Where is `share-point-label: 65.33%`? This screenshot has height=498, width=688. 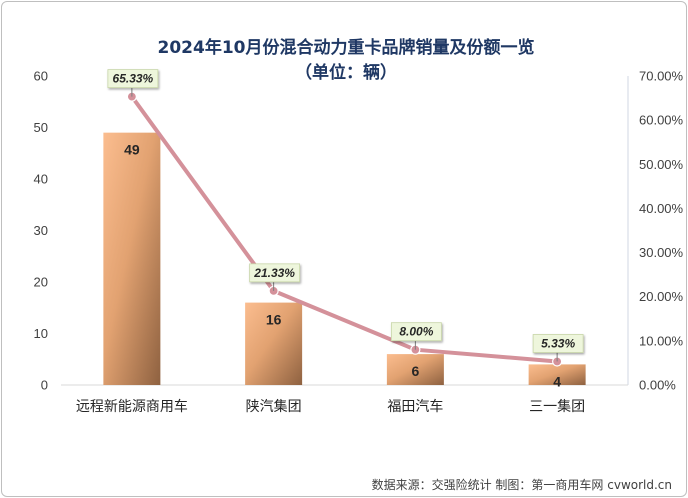 share-point-label: 65.33% is located at coordinates (133, 79).